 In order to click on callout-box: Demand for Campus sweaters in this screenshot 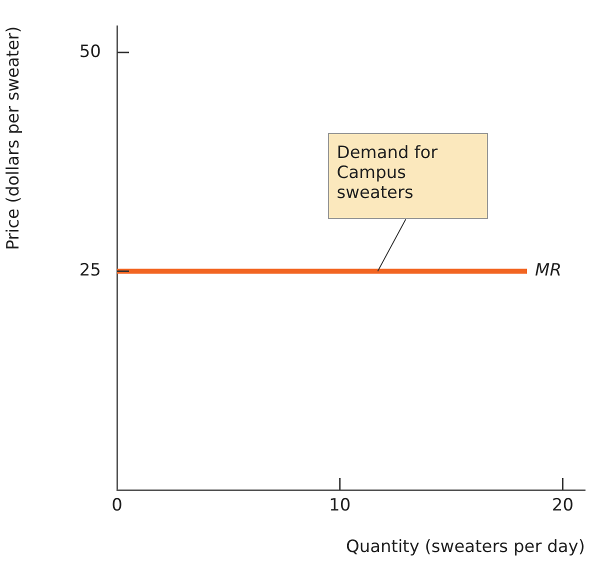, I will do `click(408, 176)`.